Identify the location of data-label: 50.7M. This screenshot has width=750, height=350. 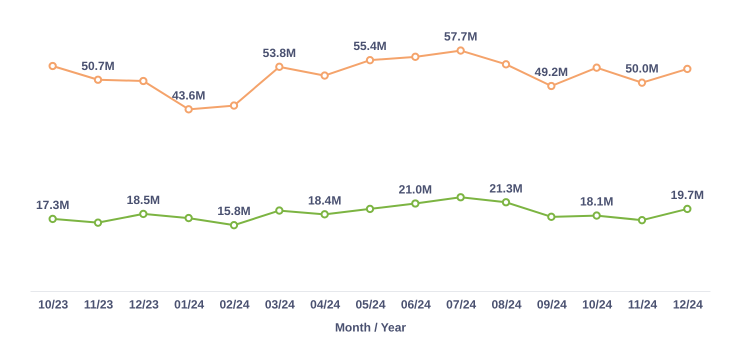
(98, 65).